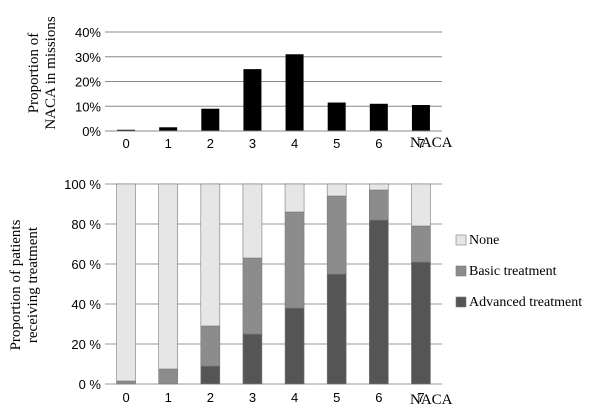 The height and width of the screenshot is (408, 610). I want to click on top-y-tick-label: 0%, so click(91, 131).